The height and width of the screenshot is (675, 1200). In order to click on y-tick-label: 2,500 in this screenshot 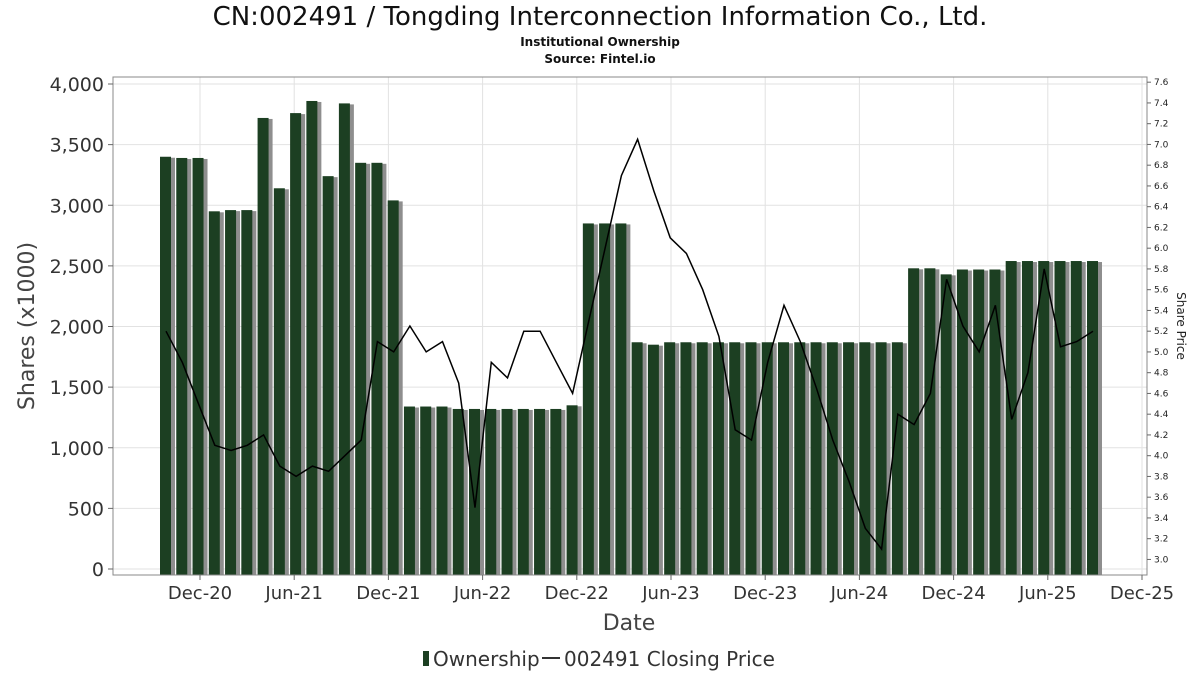, I will do `click(77, 267)`.